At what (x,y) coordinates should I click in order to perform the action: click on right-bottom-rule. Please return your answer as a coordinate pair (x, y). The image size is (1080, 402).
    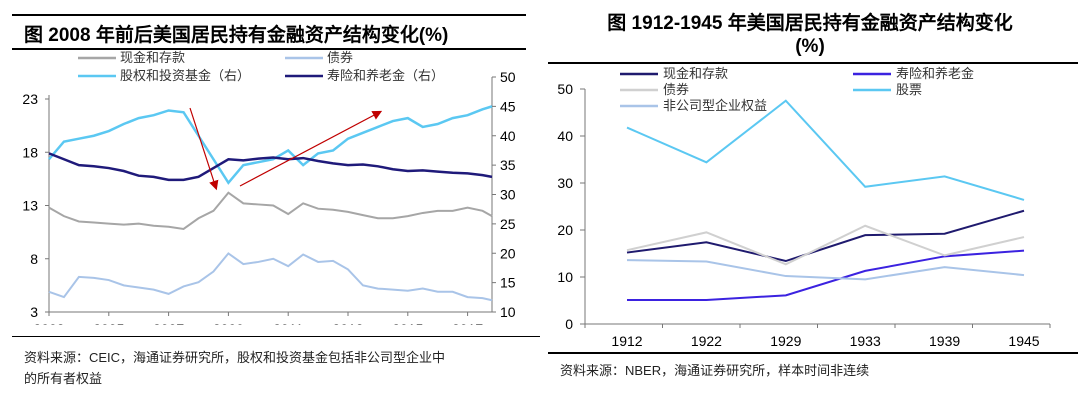
    Looking at the image, I should click on (813, 353).